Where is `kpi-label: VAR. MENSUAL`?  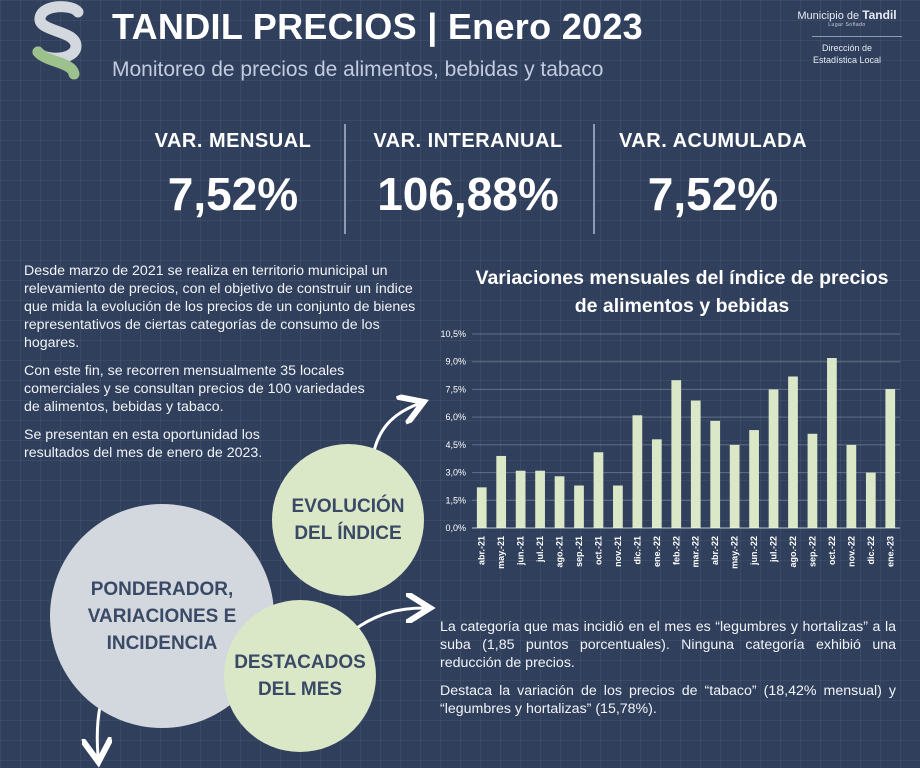
kpi-label: VAR. MENSUAL is located at coordinates (233, 141).